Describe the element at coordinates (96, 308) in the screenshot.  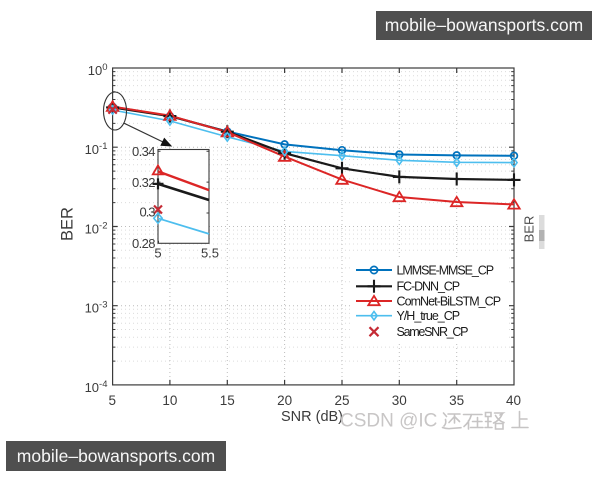
I see `svg-text: 10⁻³` at that location.